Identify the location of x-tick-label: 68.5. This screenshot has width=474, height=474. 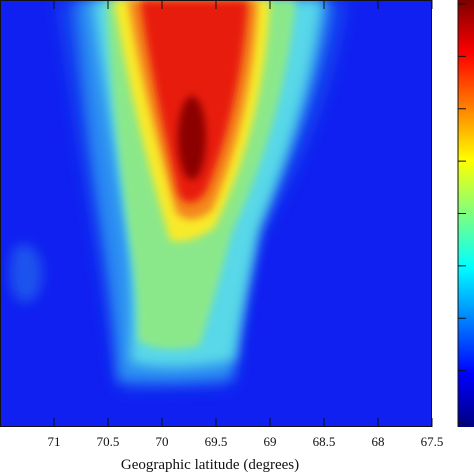
(324, 441).